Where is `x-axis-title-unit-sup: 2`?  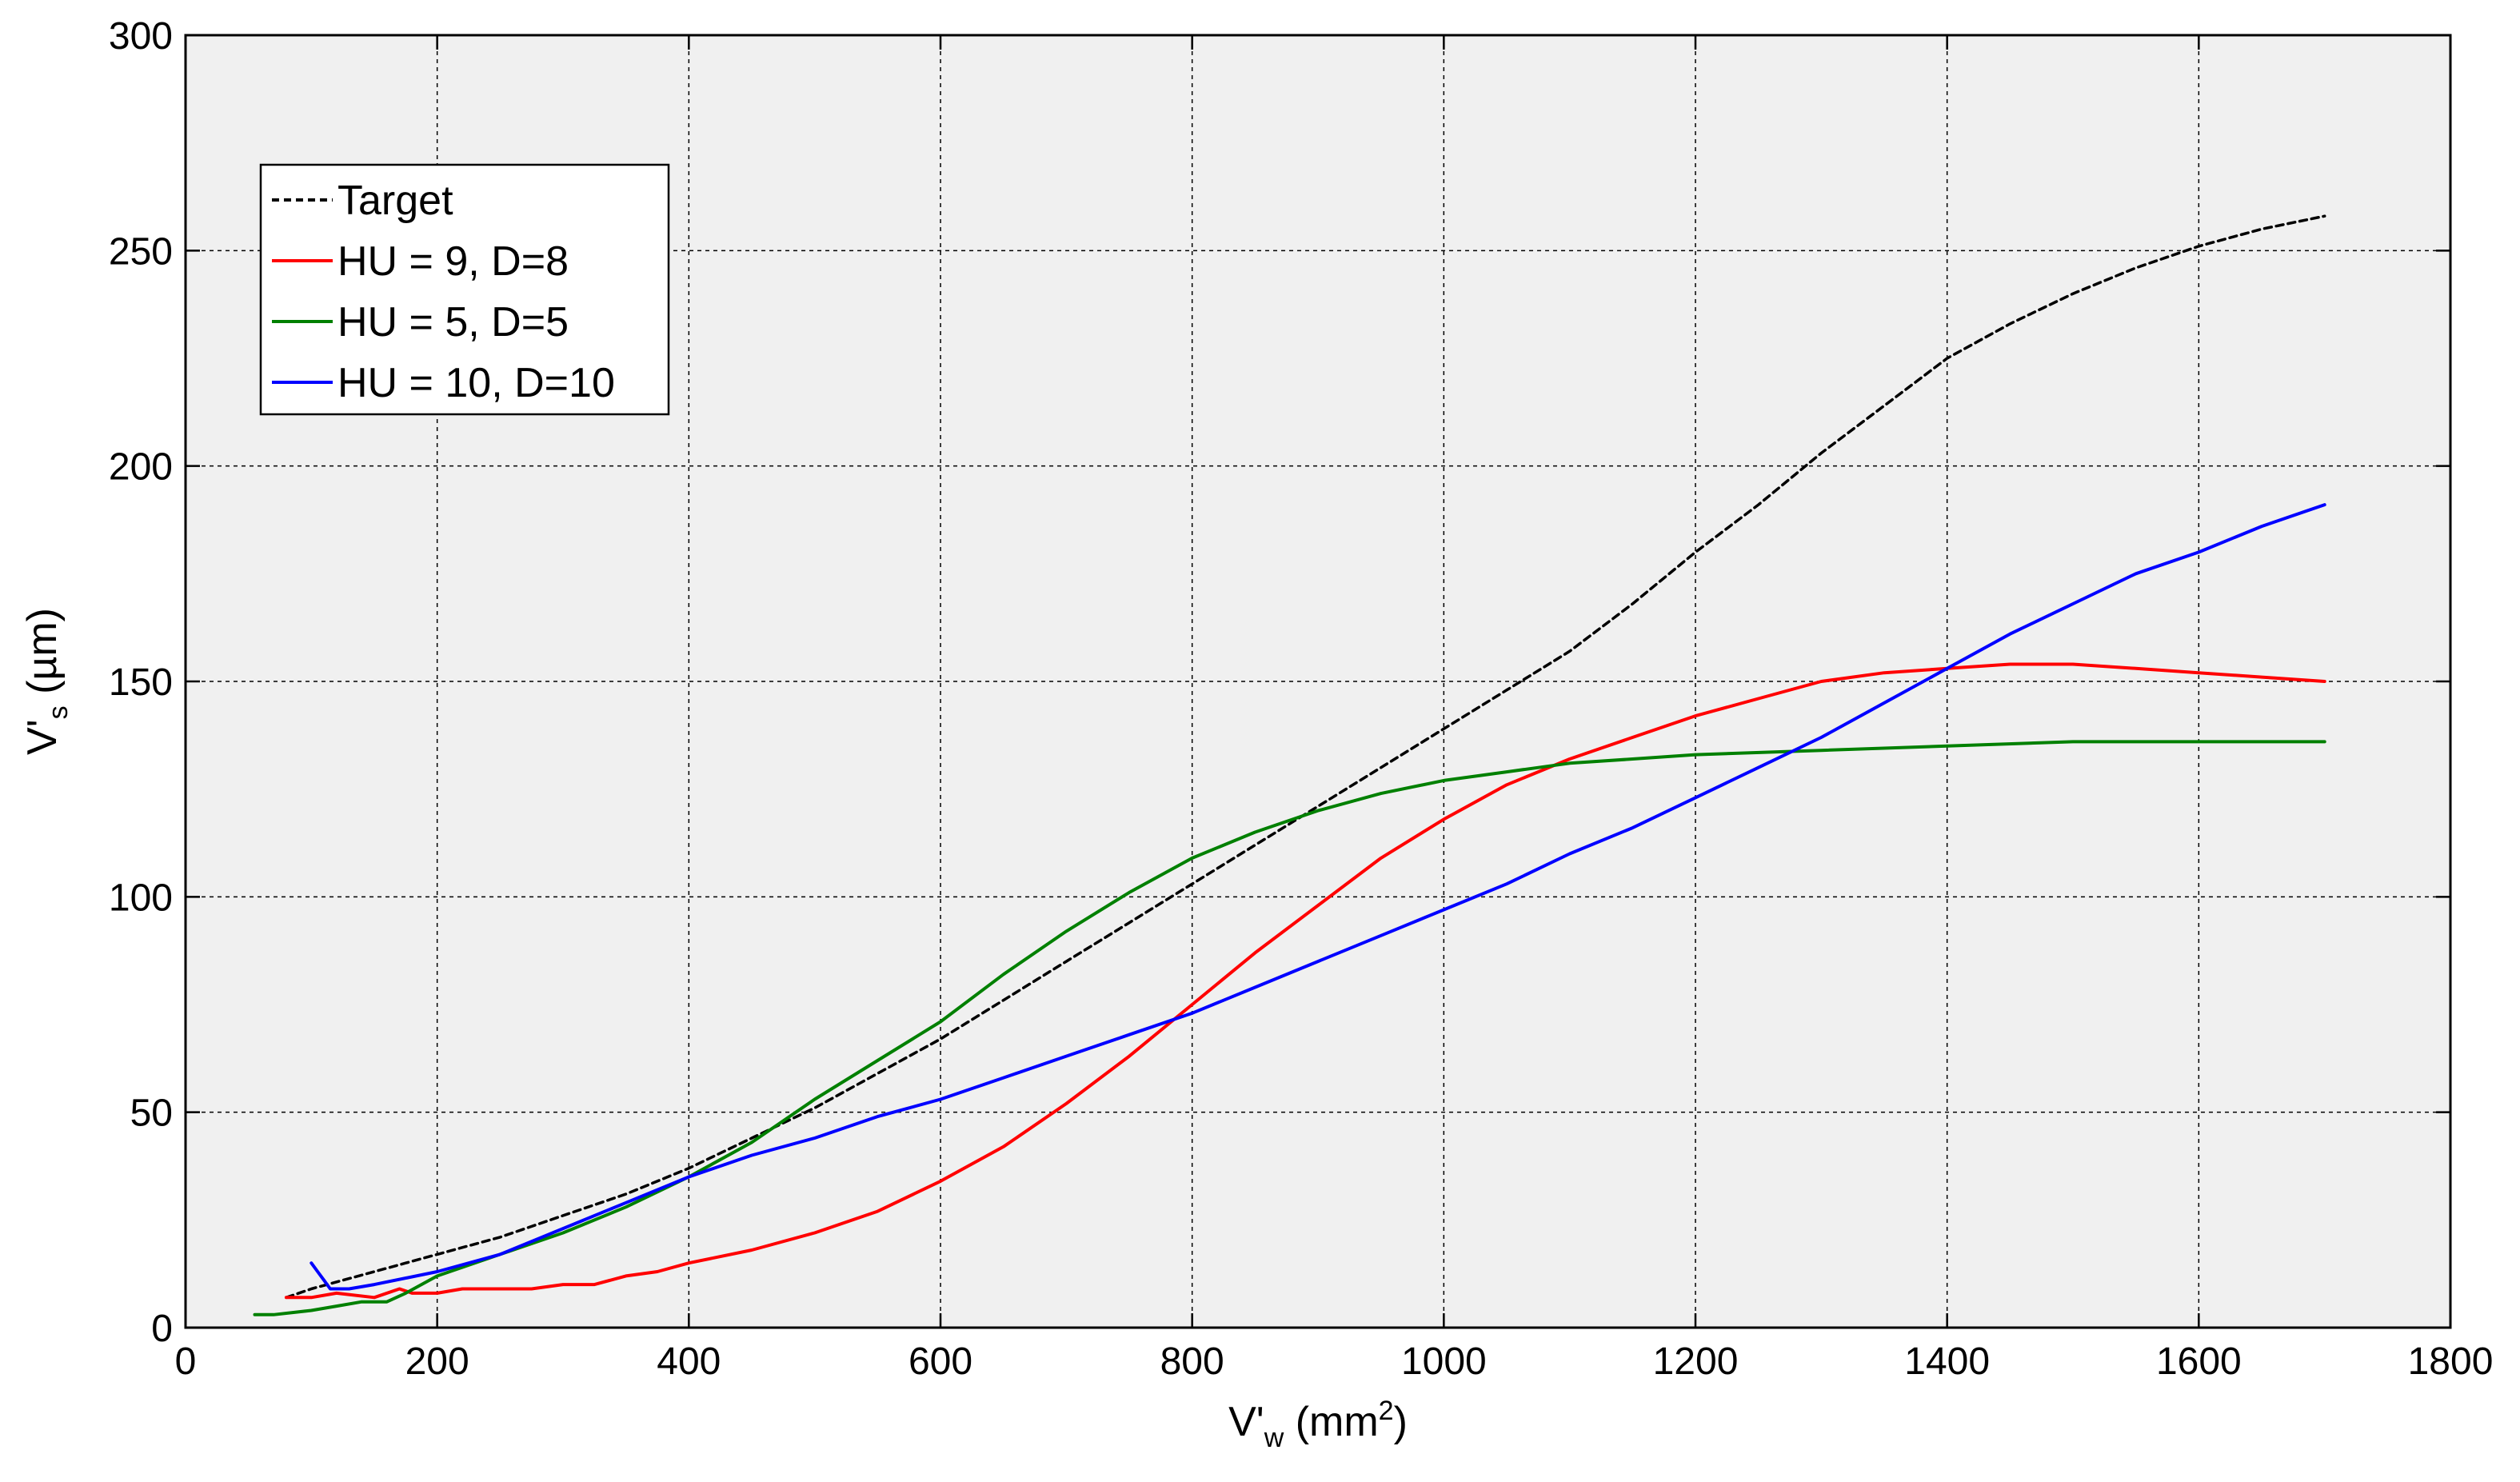
x-axis-title-unit-sup: 2 is located at coordinates (1386, 1411).